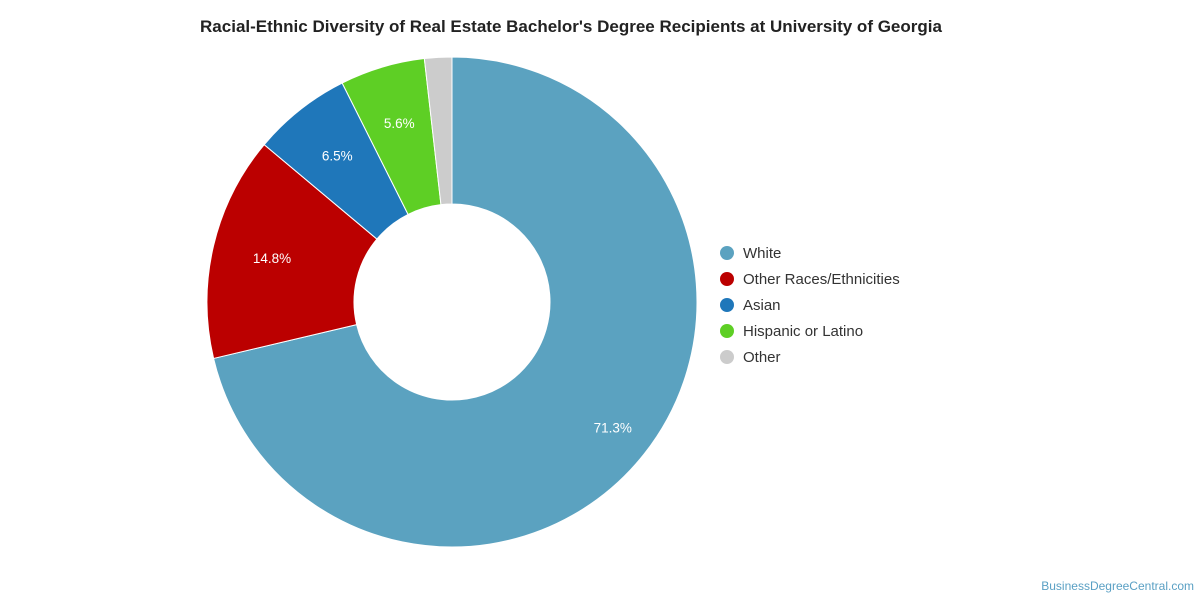  What do you see at coordinates (762, 305) in the screenshot?
I see `legend-label: Asian` at bounding box center [762, 305].